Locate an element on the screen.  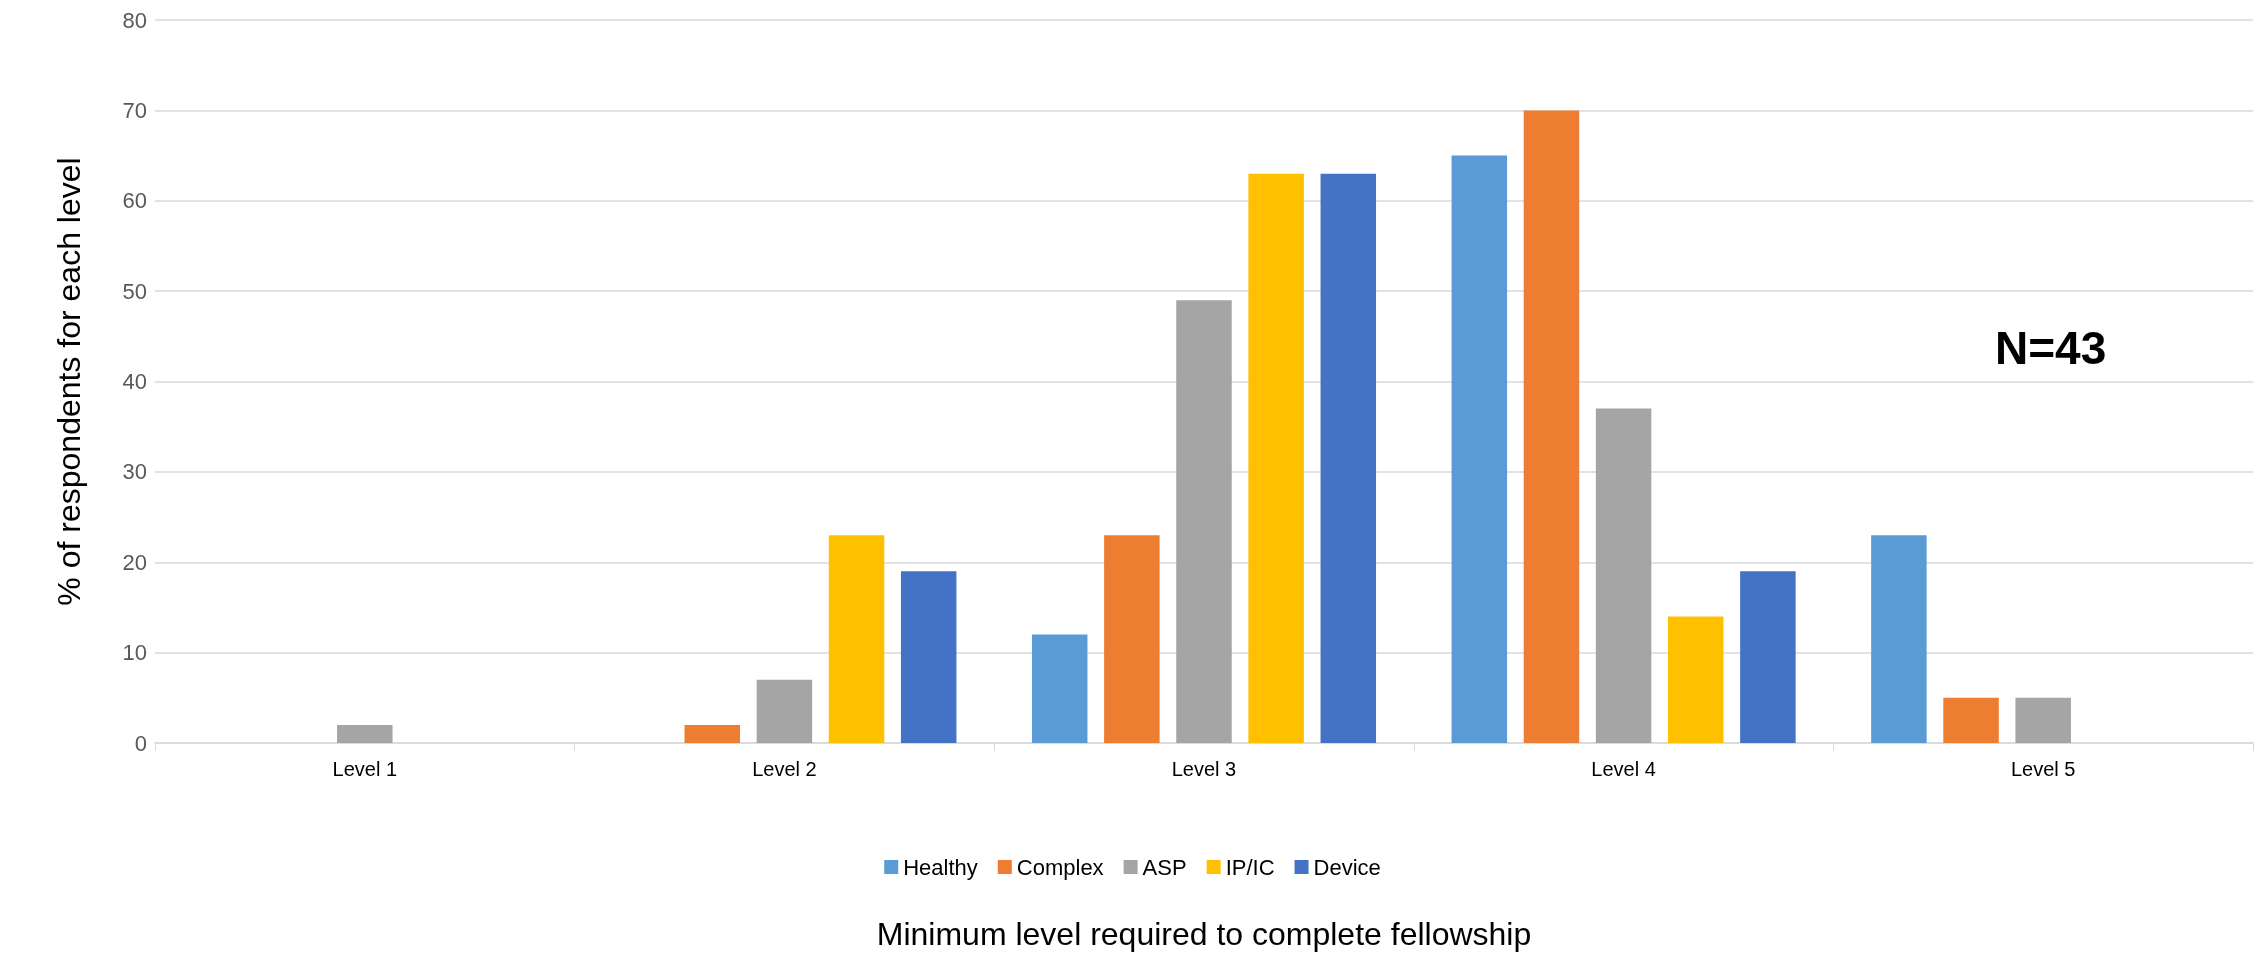
x-tick-label: Level 2 is located at coordinates (784, 769).